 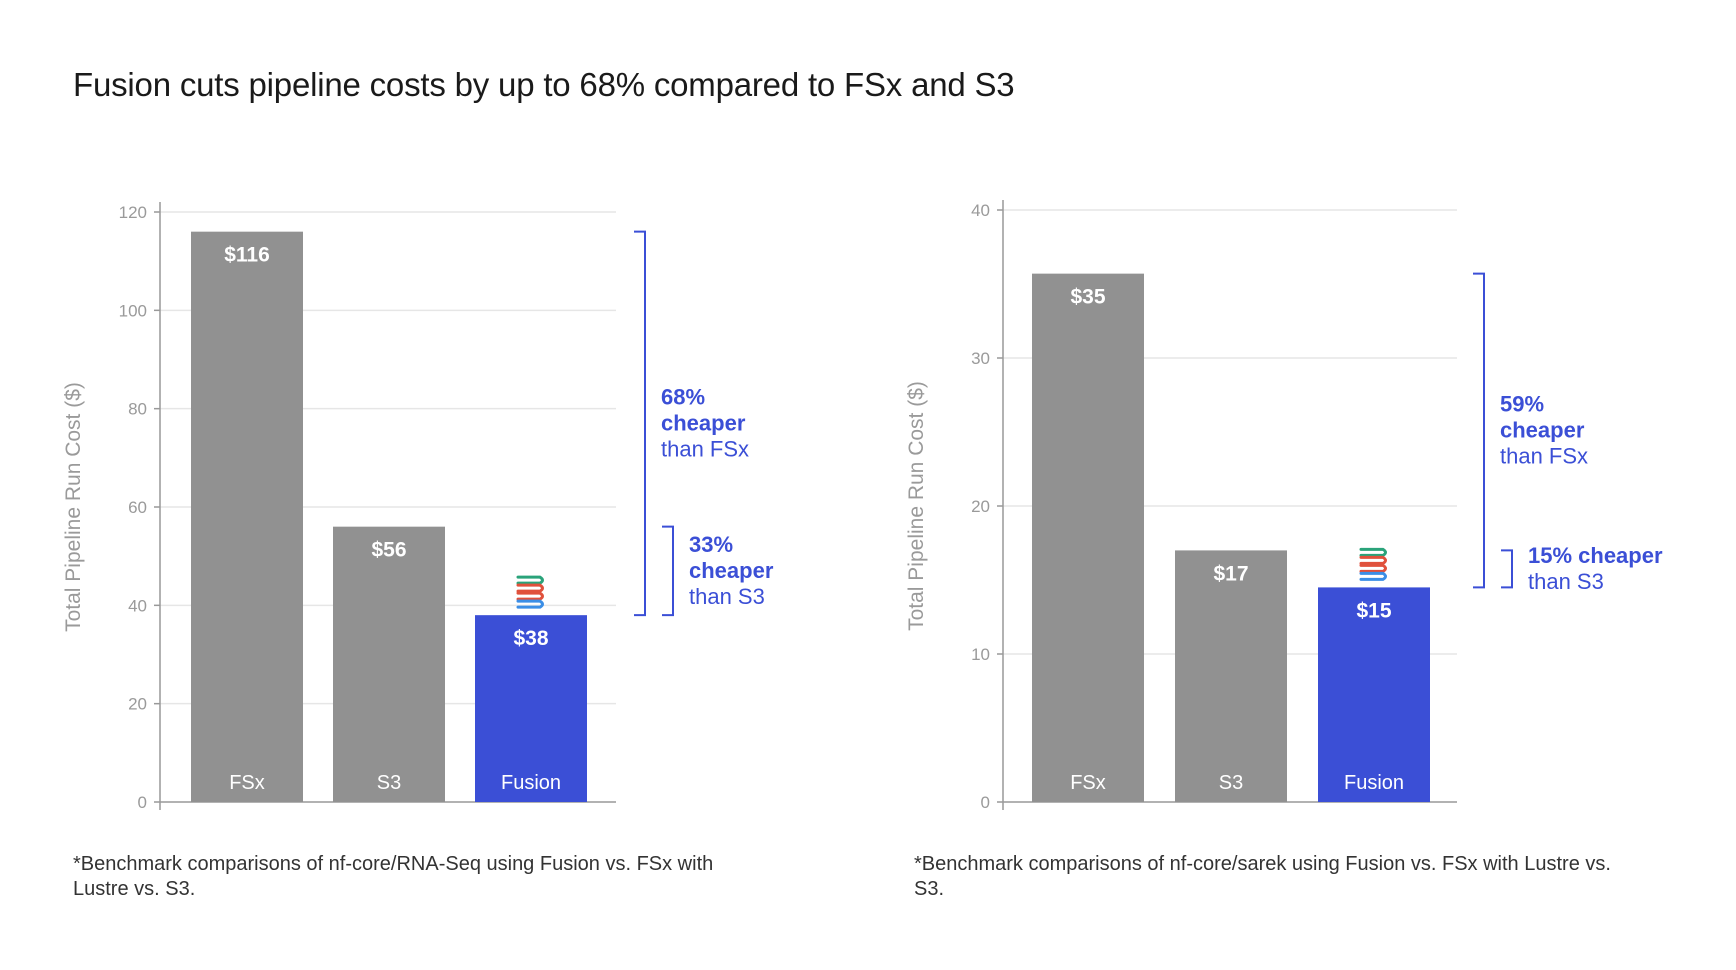 I want to click on bar-value-label: $17, so click(x=1230, y=573).